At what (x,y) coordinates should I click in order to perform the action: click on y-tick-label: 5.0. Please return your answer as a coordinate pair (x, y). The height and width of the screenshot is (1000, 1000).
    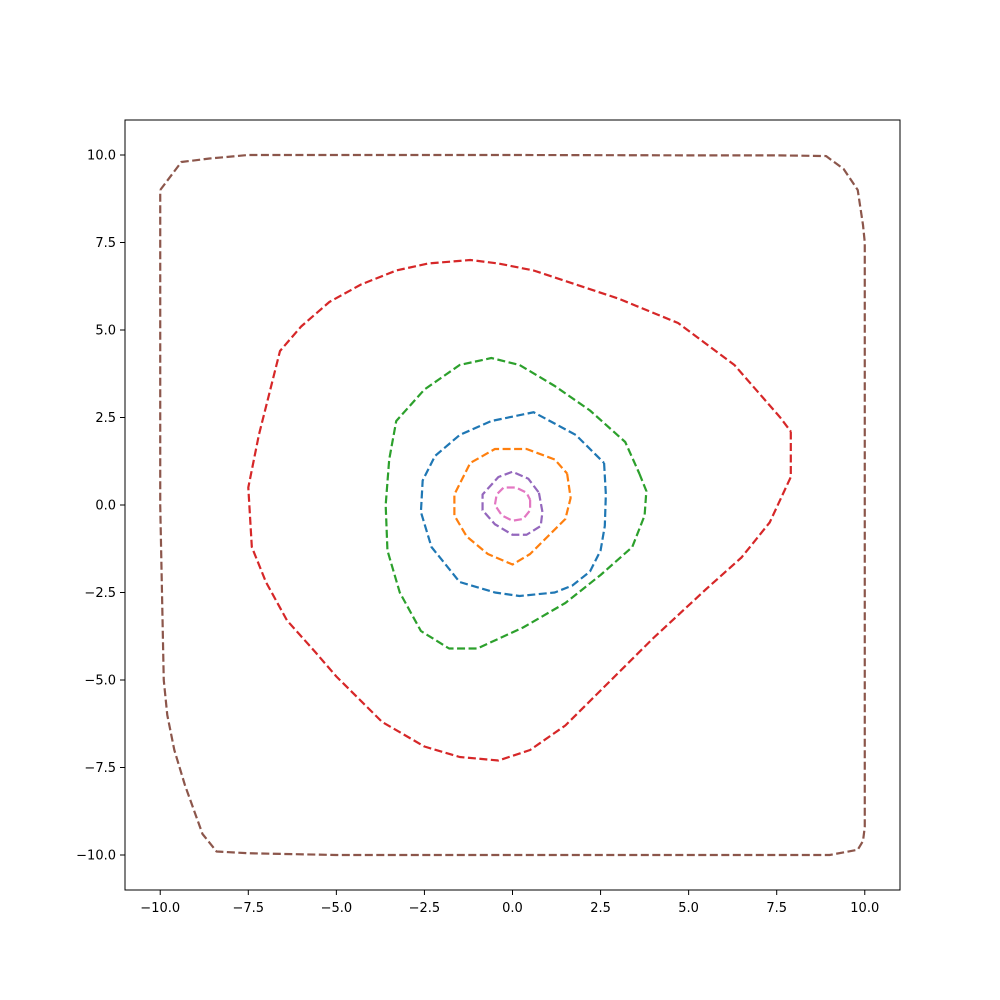
    Looking at the image, I should click on (105, 331).